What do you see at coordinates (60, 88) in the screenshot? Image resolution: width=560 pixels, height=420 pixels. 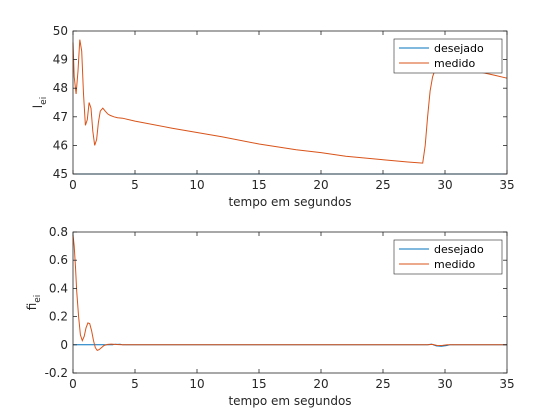 I see `y-tick-label: 48` at bounding box center [60, 88].